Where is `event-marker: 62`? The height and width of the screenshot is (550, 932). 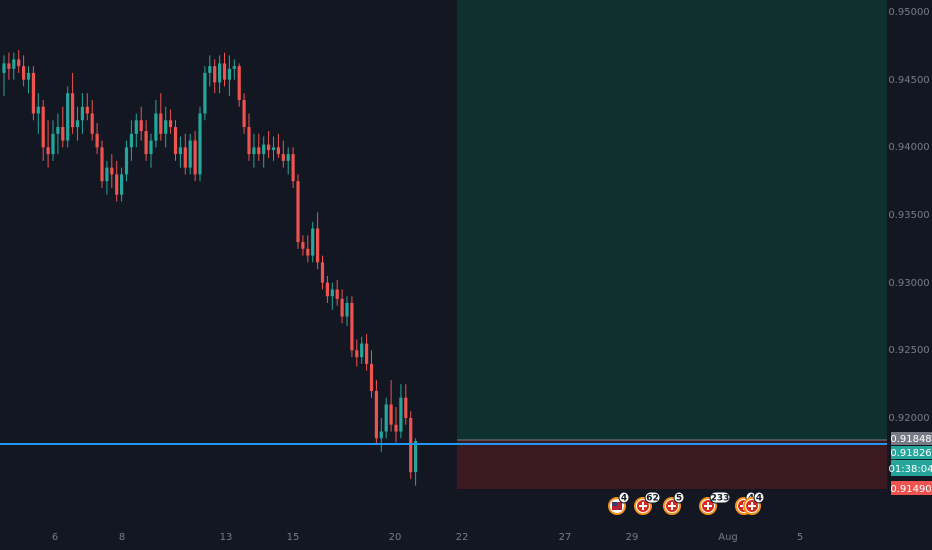
event-marker: 62 is located at coordinates (647, 503).